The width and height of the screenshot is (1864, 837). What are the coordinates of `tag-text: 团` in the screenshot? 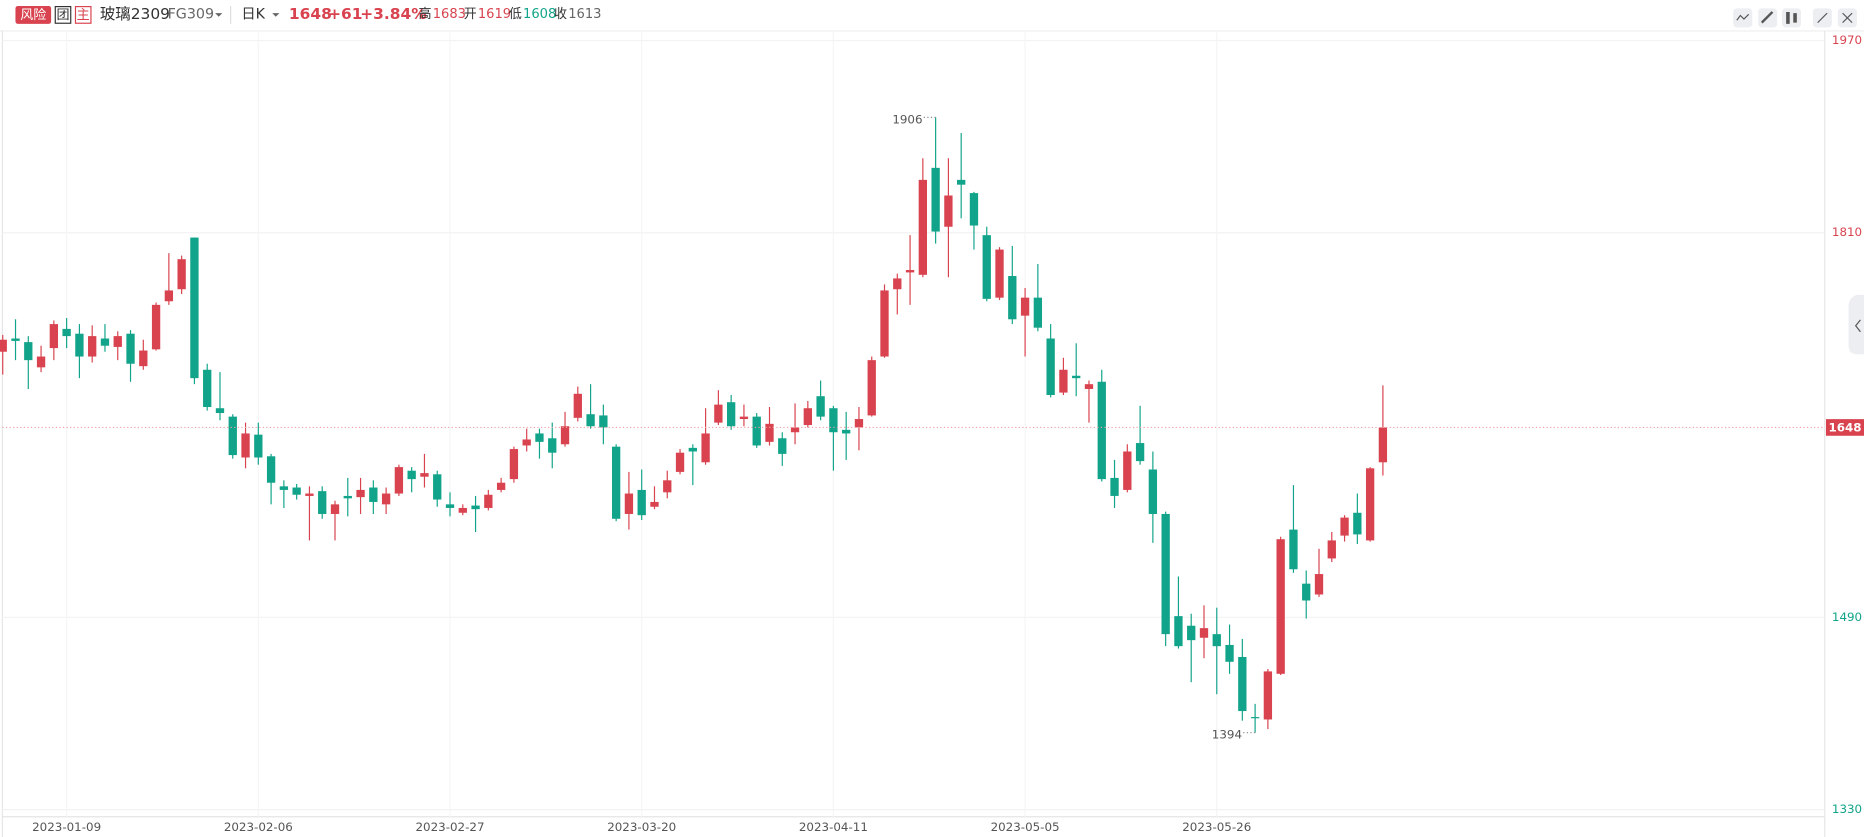 It's located at (62, 15).